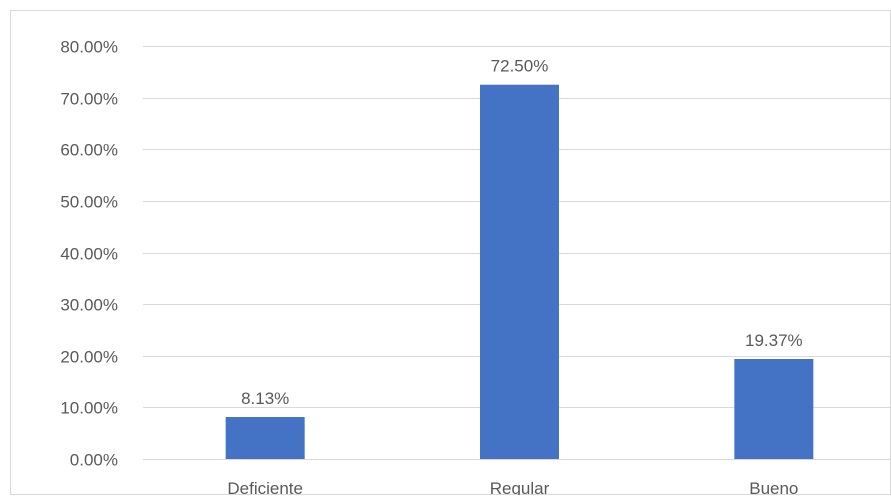 This screenshot has width=891, height=500. What do you see at coordinates (265, 398) in the screenshot?
I see `data-label: 8.13%` at bounding box center [265, 398].